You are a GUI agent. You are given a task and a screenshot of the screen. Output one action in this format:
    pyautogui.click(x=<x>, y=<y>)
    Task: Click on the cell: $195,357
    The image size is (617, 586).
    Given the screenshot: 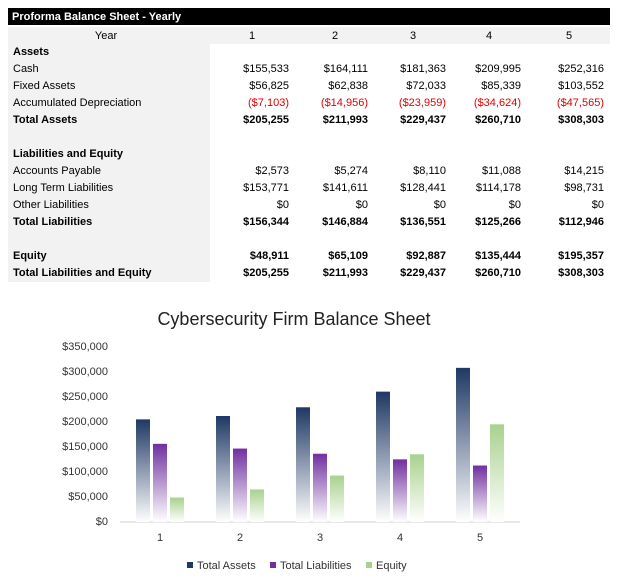 What is the action you would take?
    pyautogui.click(x=581, y=256)
    